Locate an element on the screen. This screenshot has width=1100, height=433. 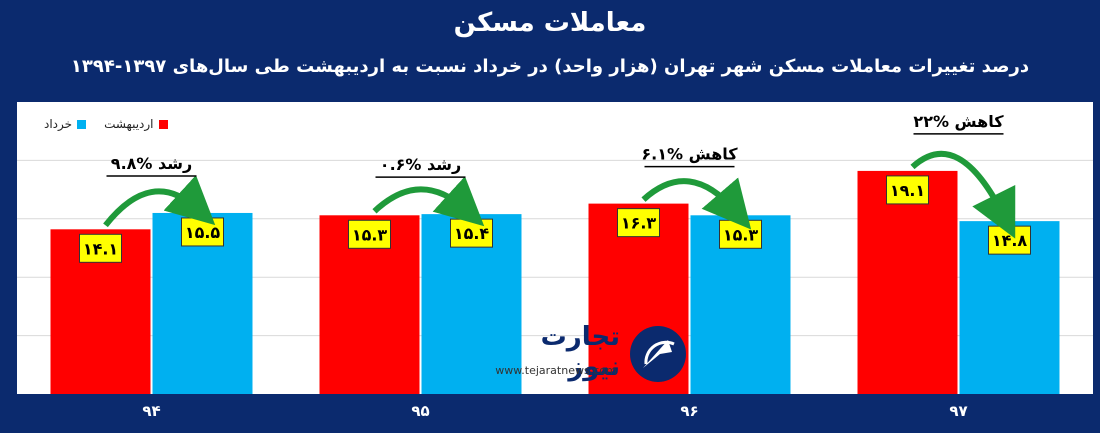
change-annotation: رشد %۰.۶ is located at coordinates (420, 164).